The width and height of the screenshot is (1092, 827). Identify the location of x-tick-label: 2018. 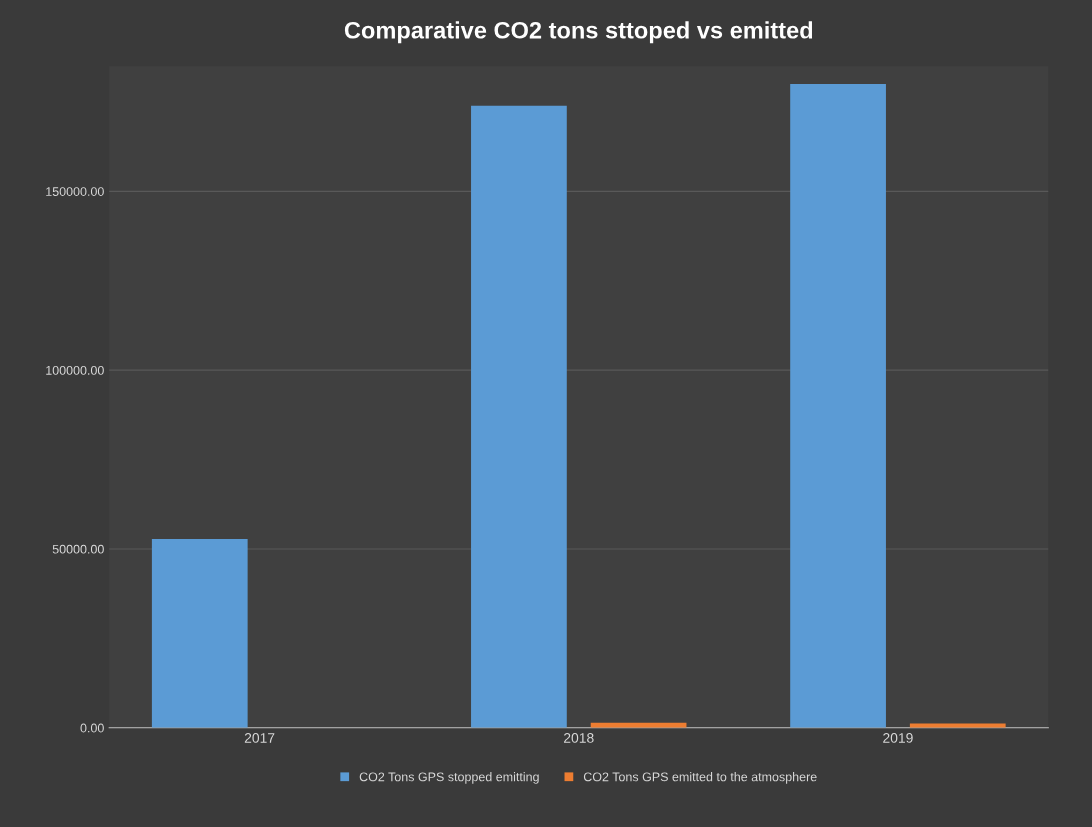
(579, 737).